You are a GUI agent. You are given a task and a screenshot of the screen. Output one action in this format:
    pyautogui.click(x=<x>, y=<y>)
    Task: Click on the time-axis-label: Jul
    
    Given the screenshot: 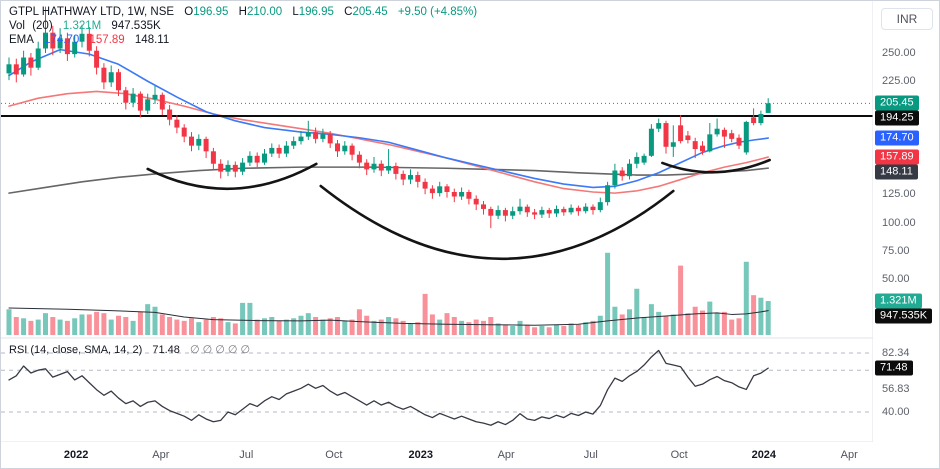 What is the action you would take?
    pyautogui.click(x=590, y=455)
    